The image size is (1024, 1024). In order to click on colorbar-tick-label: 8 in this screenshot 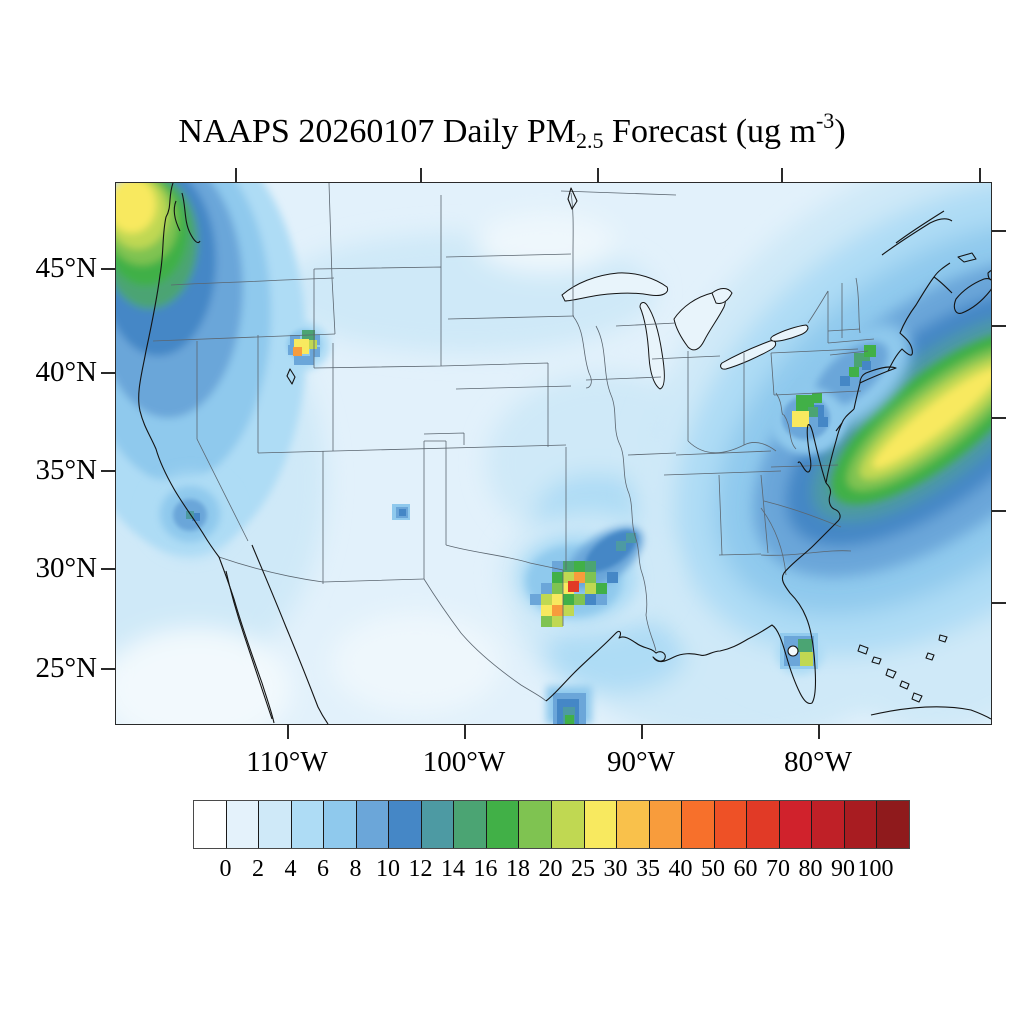, I will do `click(355, 869)`.